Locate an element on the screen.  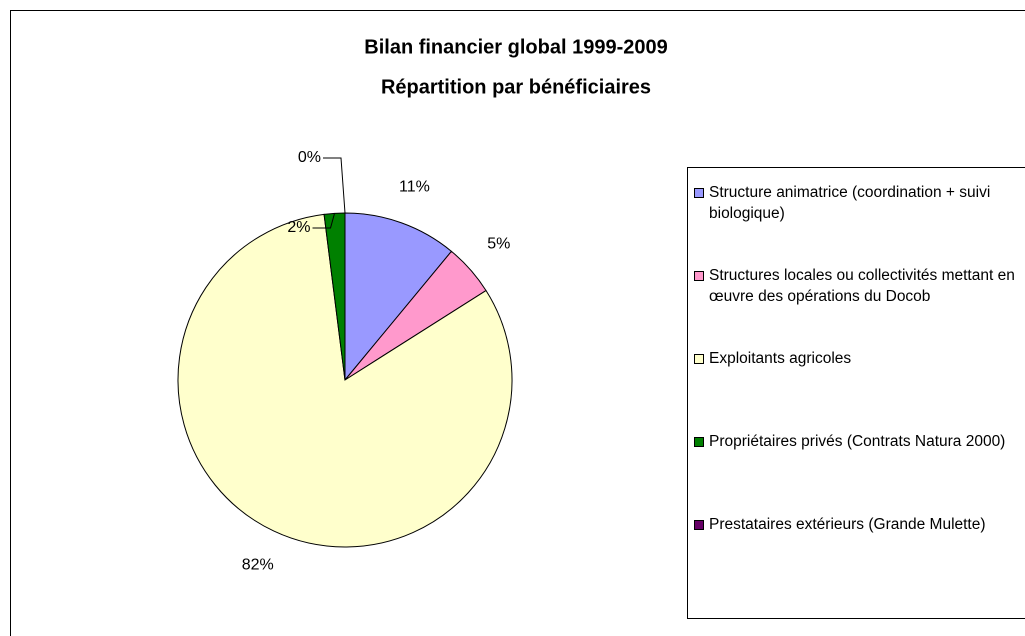
data-label: 5% is located at coordinates (498, 244).